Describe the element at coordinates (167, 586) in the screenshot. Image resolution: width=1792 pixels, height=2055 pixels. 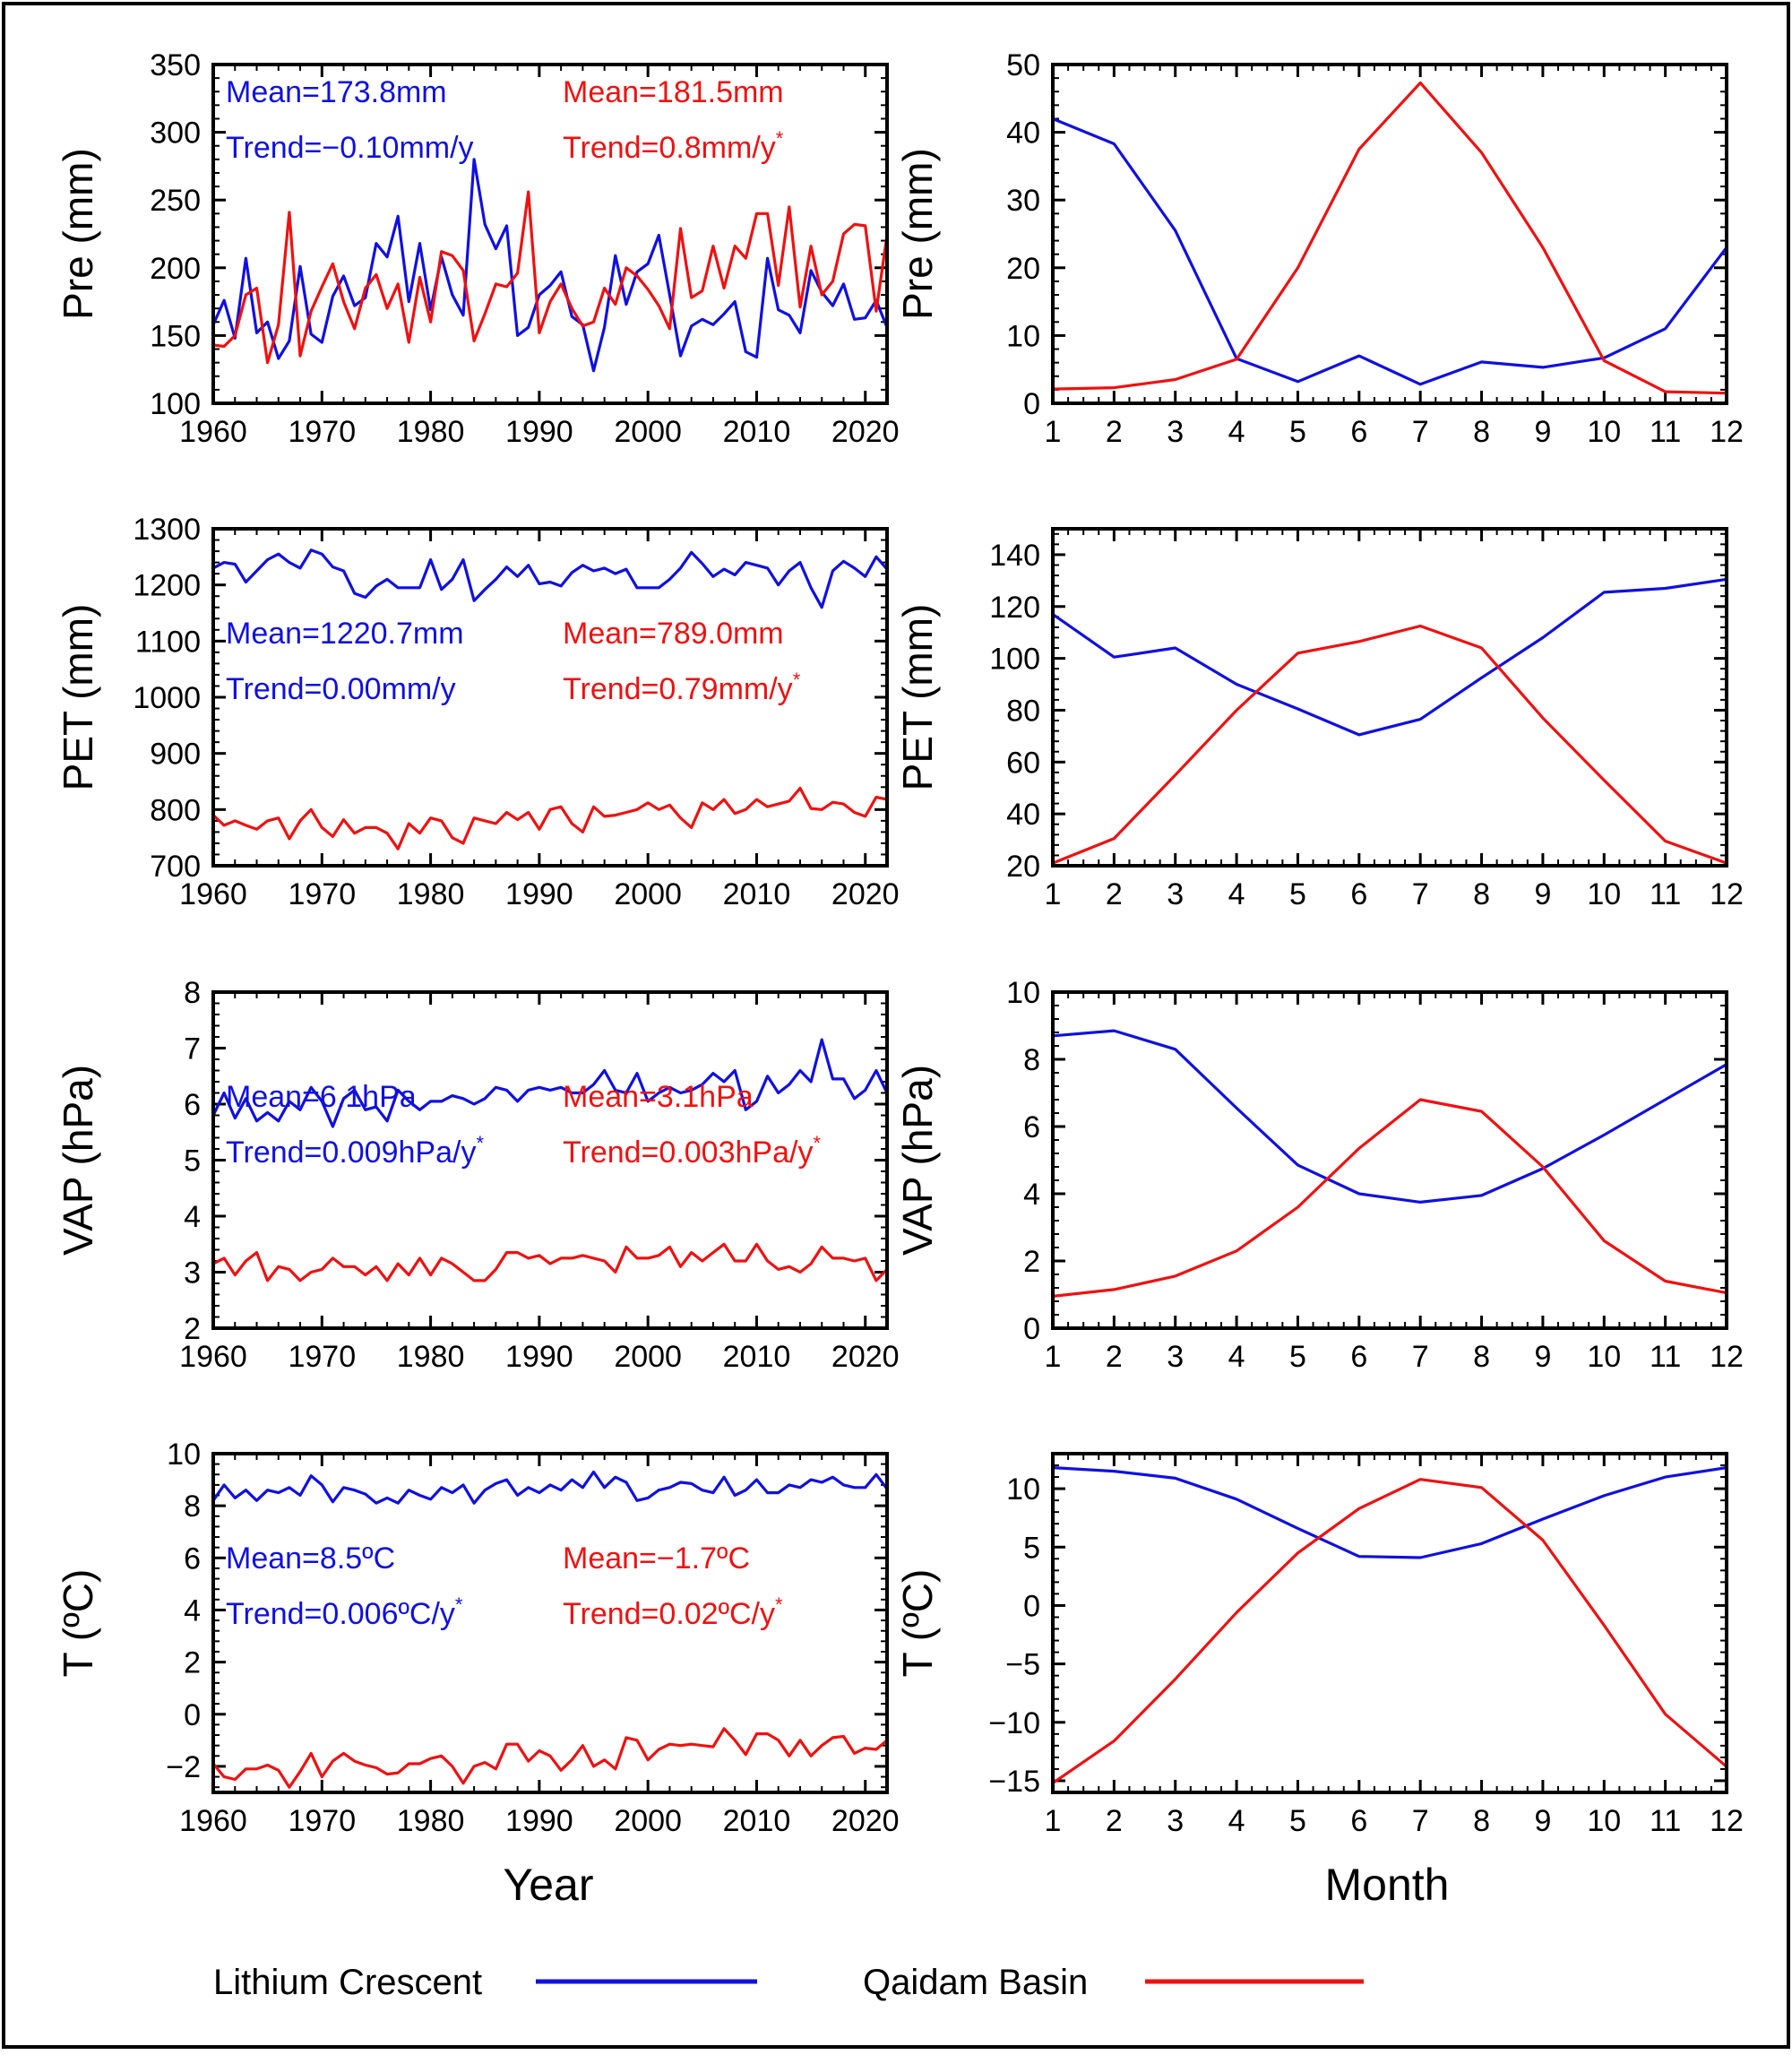
I see `y-tick-label: 1200` at that location.